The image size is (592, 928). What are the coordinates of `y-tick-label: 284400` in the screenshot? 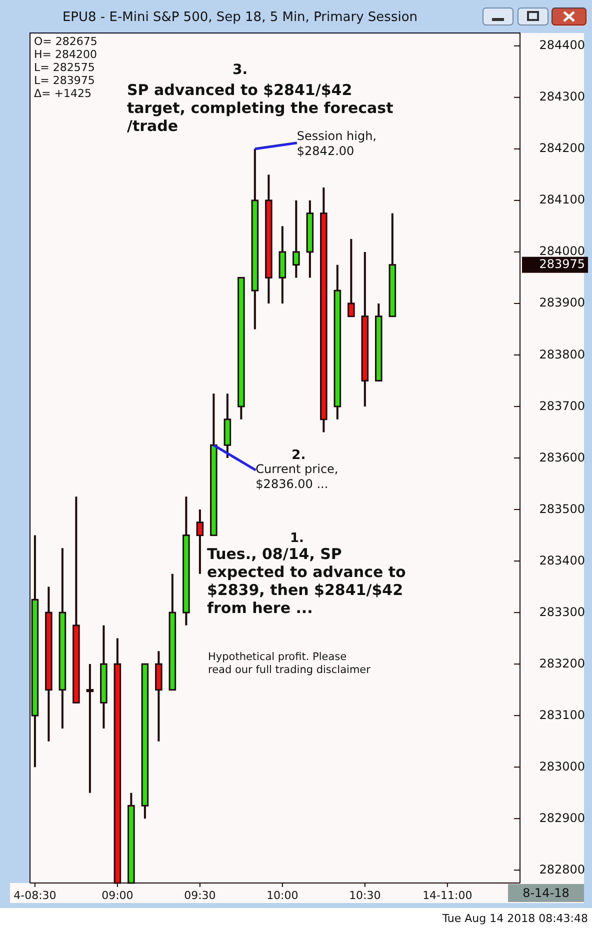 It's located at (562, 45).